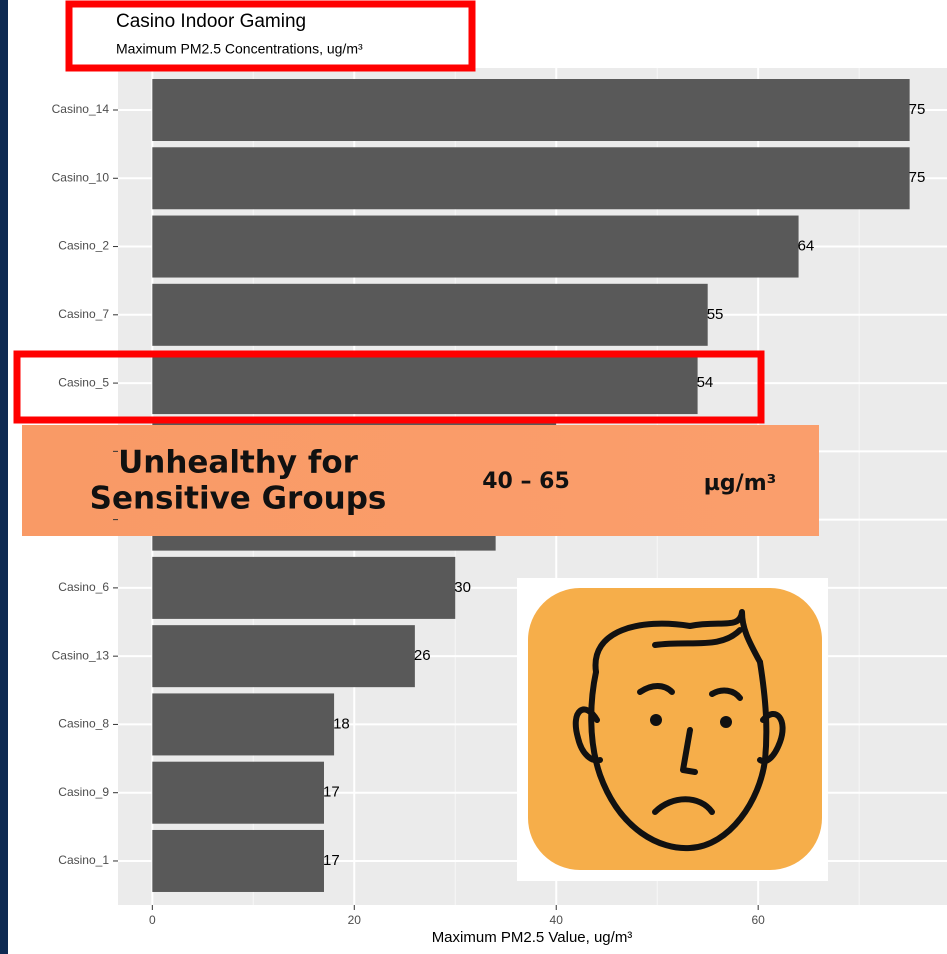 This screenshot has width=947, height=954. I want to click on y-tick-label: Casino_8, so click(83, 724).